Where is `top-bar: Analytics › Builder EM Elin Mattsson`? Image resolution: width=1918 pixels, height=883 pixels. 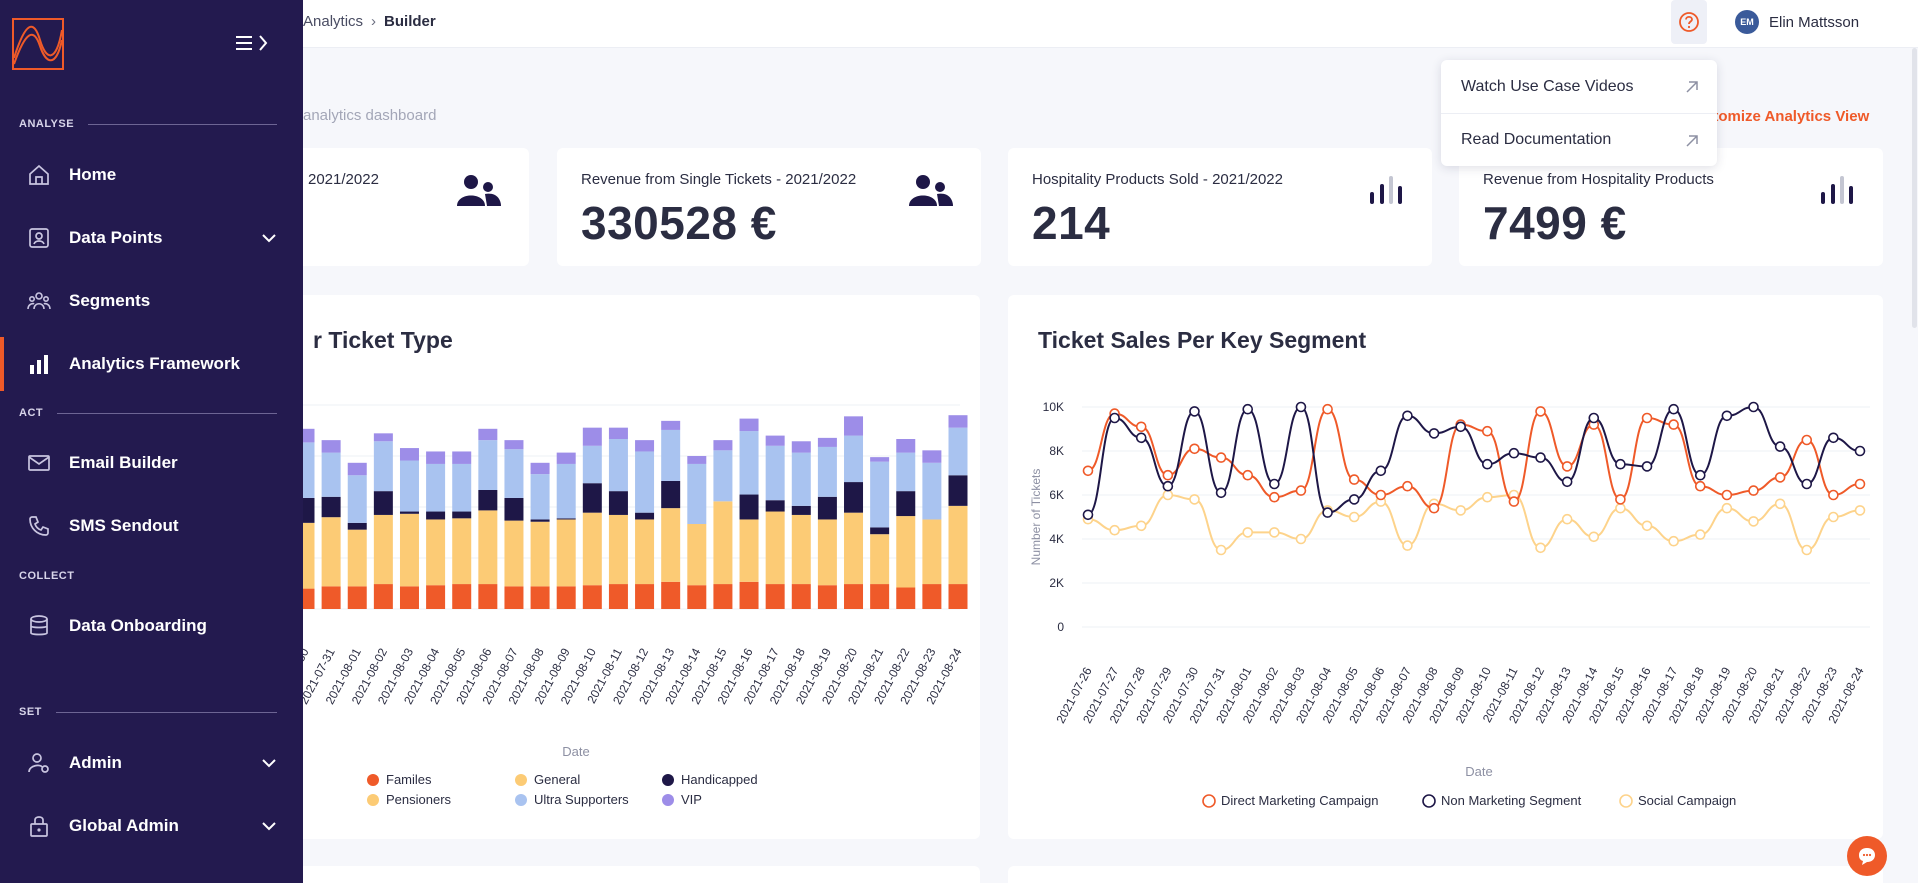 top-bar: Analytics › Builder EM Elin Mattsson is located at coordinates (1110, 24).